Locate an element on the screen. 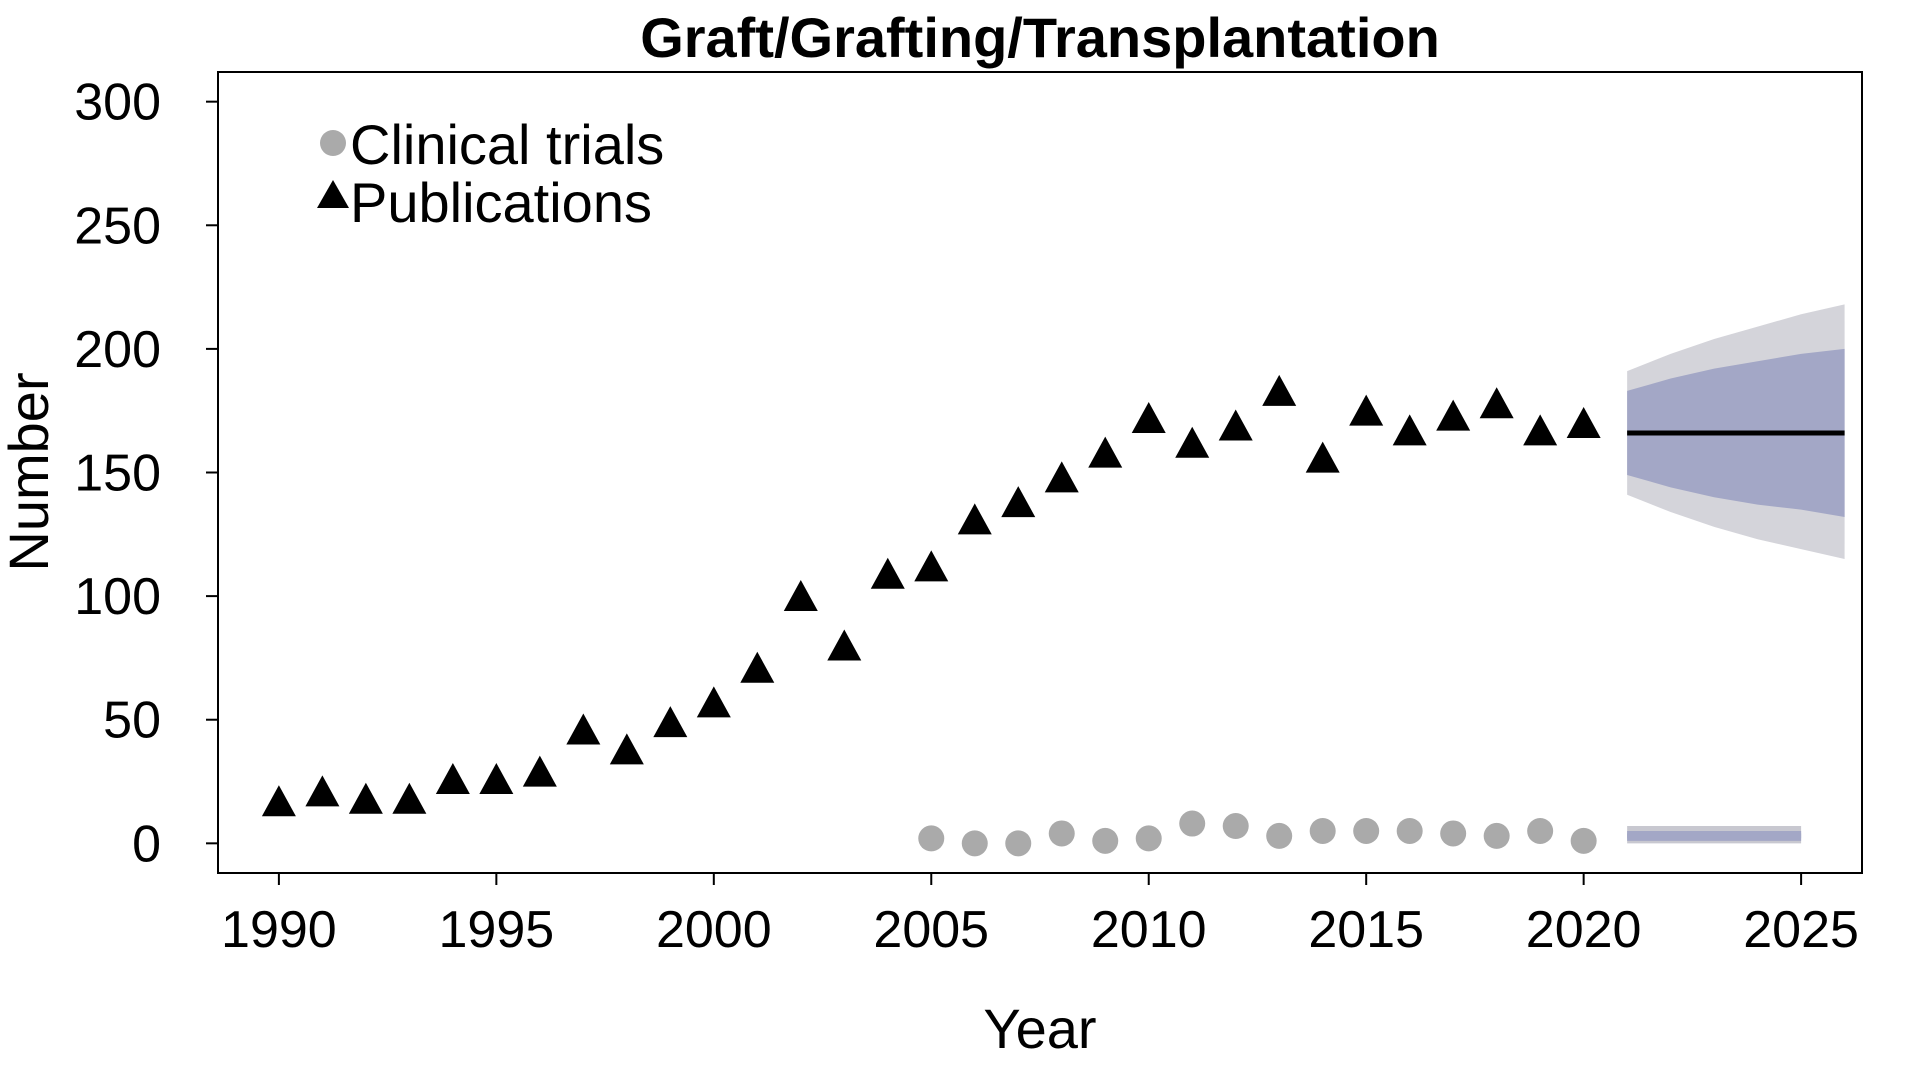  forecast-bands is located at coordinates (1736, 574).